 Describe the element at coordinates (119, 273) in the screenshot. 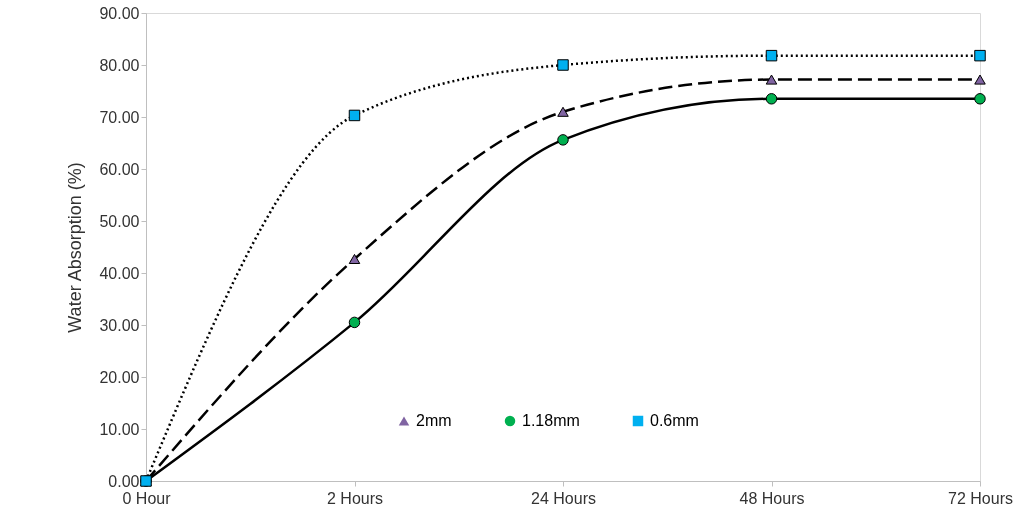

I see `y-tick-label: 40.00` at that location.